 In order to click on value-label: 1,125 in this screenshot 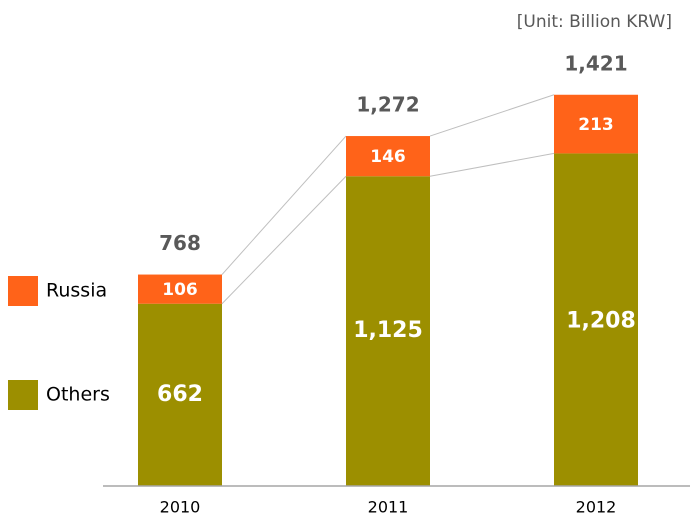, I will do `click(388, 330)`.